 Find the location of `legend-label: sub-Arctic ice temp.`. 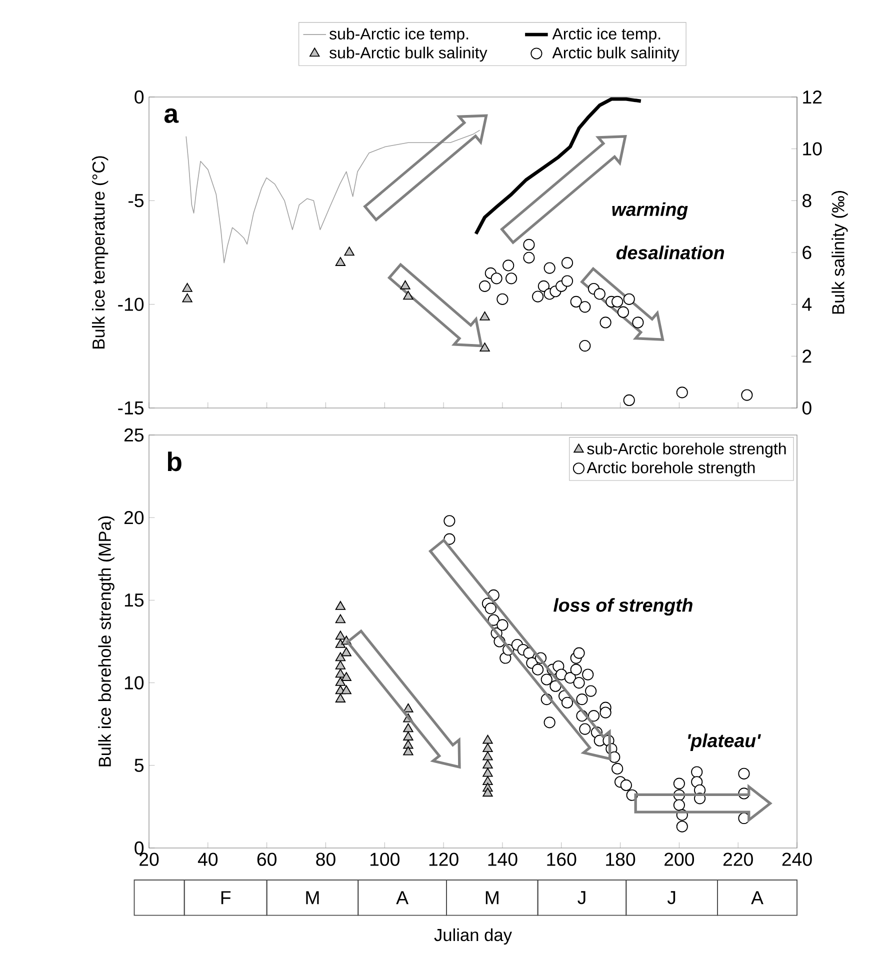

legend-label: sub-Arctic ice temp. is located at coordinates (399, 35).